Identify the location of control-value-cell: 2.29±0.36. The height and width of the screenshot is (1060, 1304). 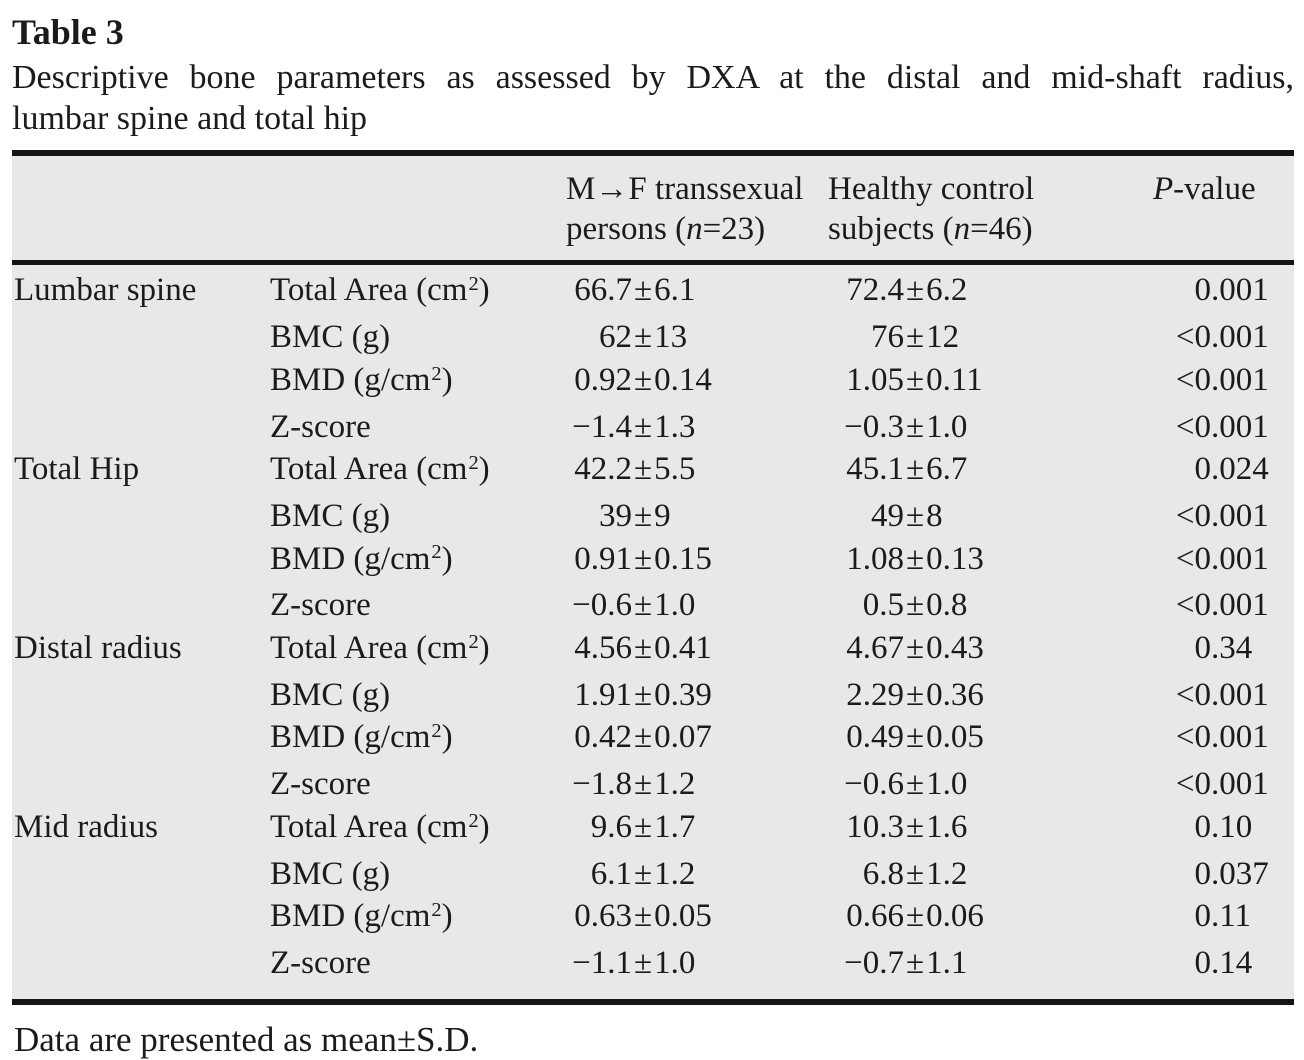
(915, 694).